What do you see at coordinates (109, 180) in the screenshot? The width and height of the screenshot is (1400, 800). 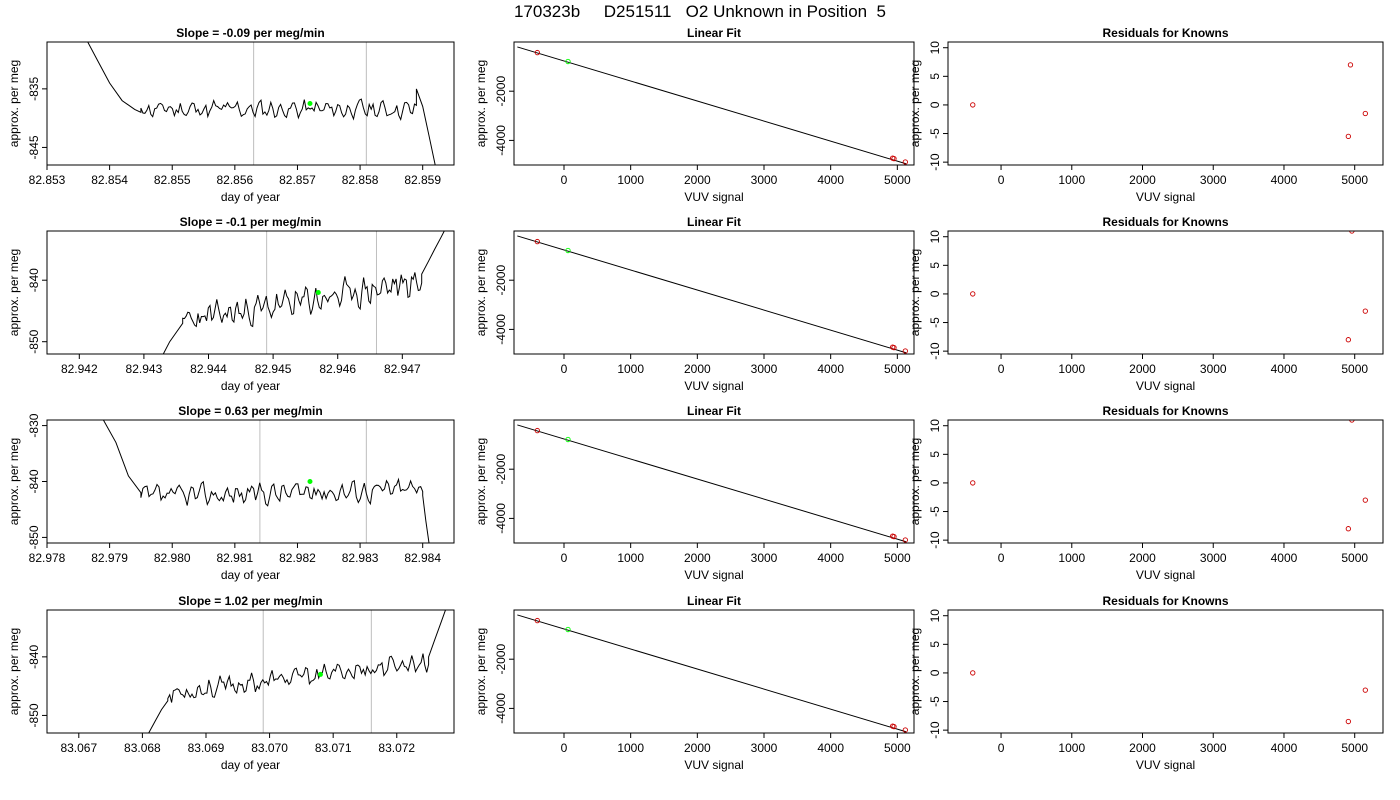 I see `x-tick-label: 82.854` at bounding box center [109, 180].